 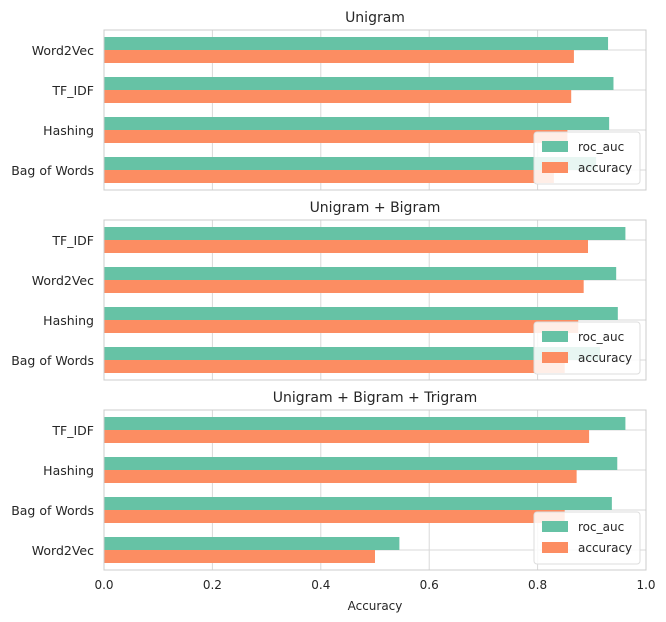 I want to click on x-axis-label: Accuracy, so click(x=375, y=606).